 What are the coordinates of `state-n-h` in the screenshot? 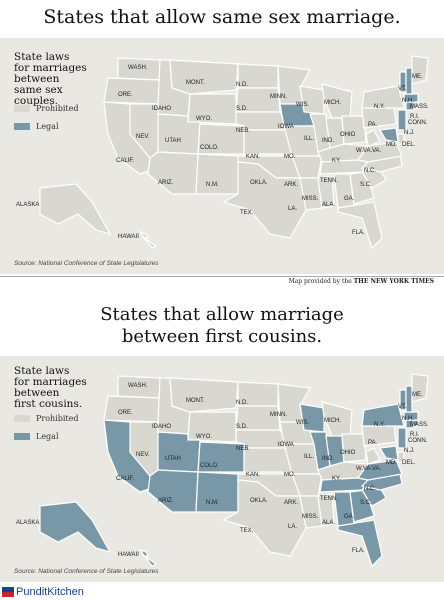 It's located at (409, 81).